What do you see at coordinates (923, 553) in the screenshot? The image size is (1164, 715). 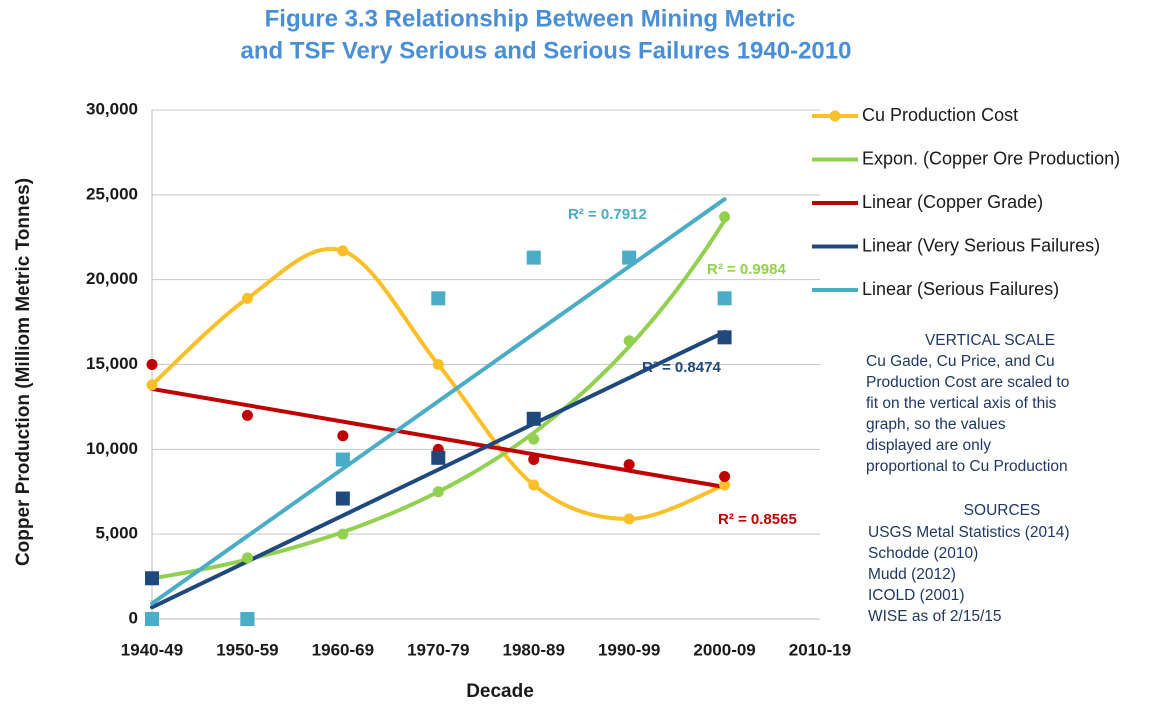 I see `source-line: Schodde (2010)` at bounding box center [923, 553].